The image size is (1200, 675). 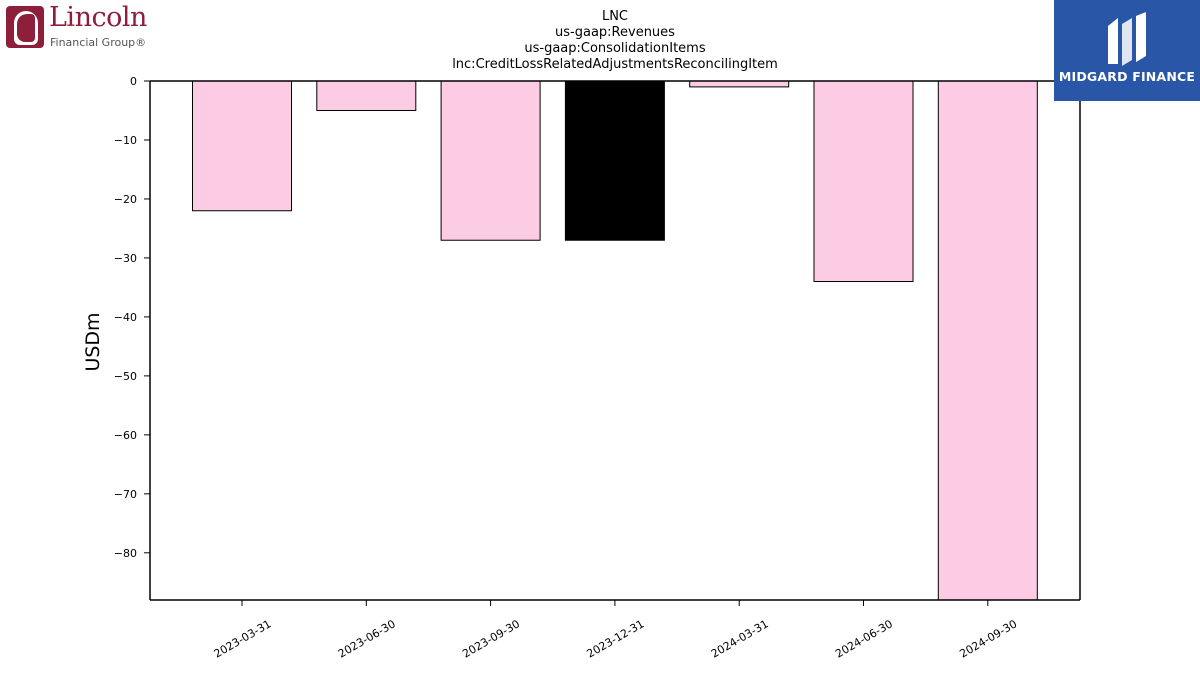 I want to click on y-axis-label: USDm, so click(x=93, y=341).